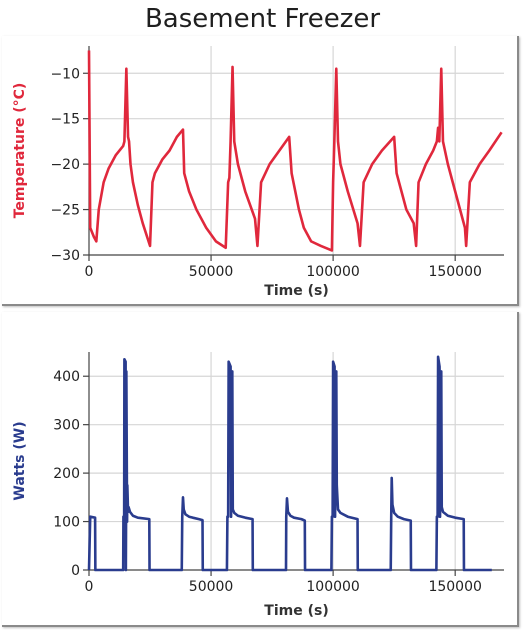 The height and width of the screenshot is (630, 525). What do you see at coordinates (65, 165) in the screenshot?
I see `y-tick-label: −20` at bounding box center [65, 165].